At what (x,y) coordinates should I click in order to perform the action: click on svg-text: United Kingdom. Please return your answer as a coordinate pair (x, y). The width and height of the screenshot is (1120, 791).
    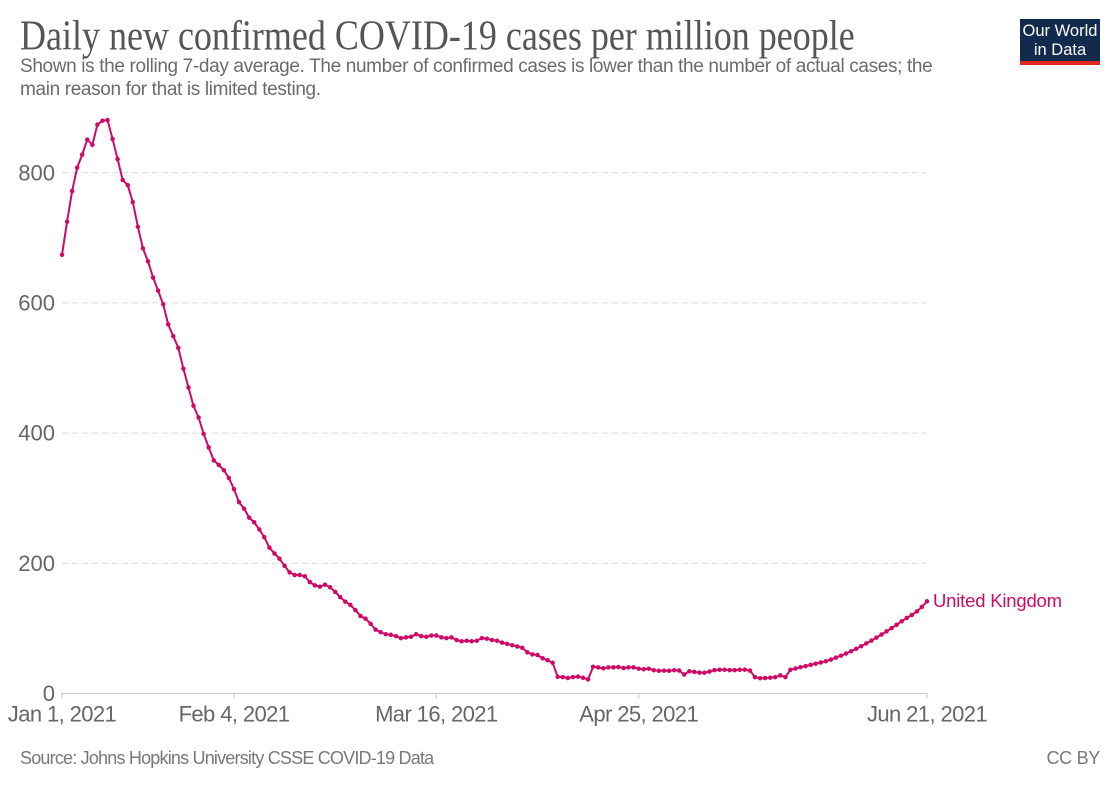
    Looking at the image, I should click on (997, 600).